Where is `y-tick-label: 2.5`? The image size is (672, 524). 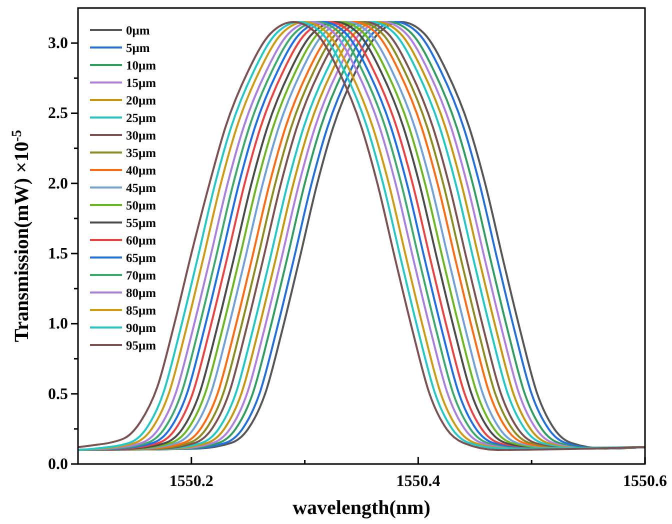
y-tick-label: 2.5 is located at coordinates (58, 113).